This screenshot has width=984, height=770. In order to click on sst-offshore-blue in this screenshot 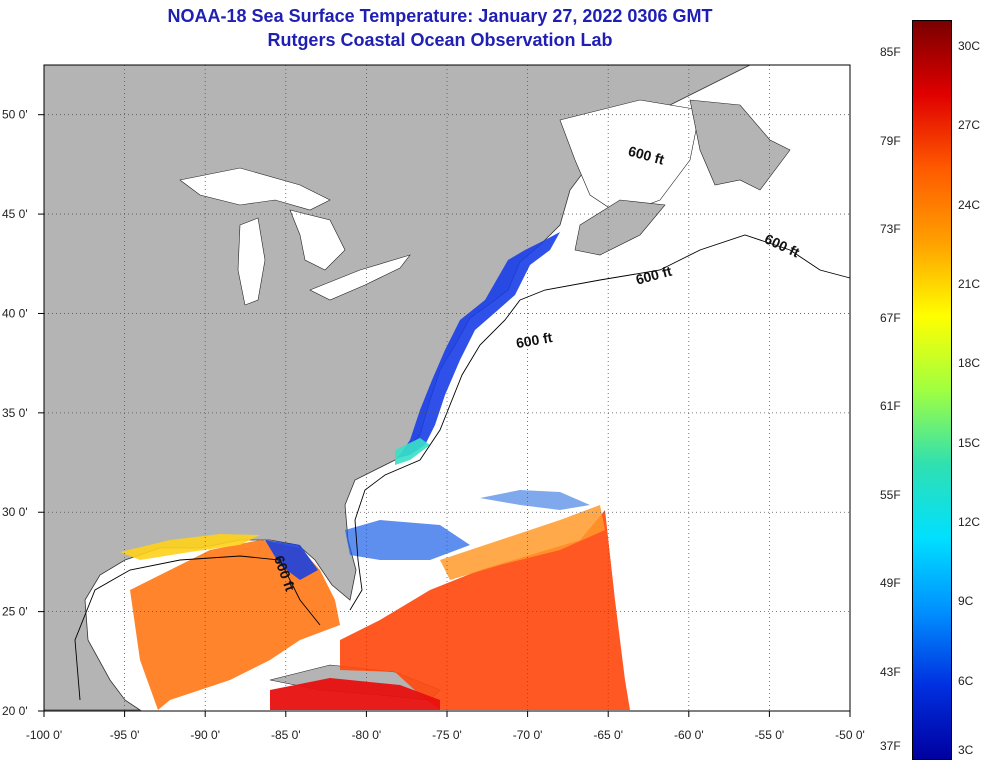, I will do `click(535, 500)`.